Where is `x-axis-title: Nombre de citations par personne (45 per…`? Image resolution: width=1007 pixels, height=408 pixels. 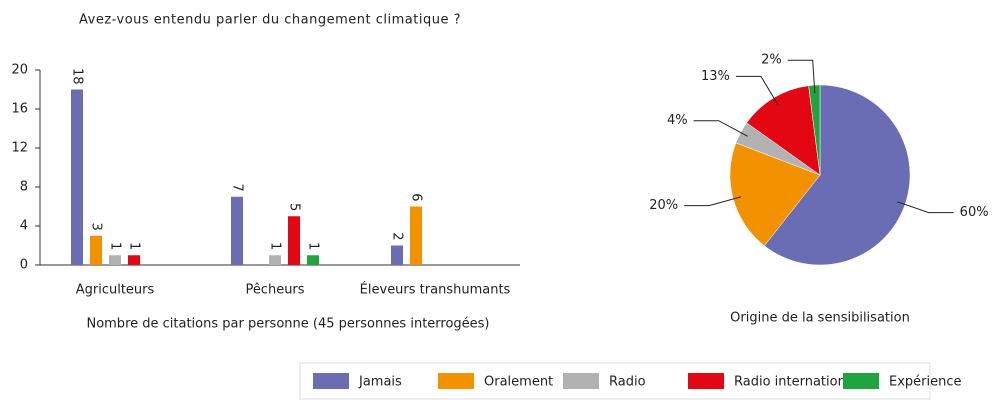 x-axis-title: Nombre de citations par personne (45 per… is located at coordinates (287, 324).